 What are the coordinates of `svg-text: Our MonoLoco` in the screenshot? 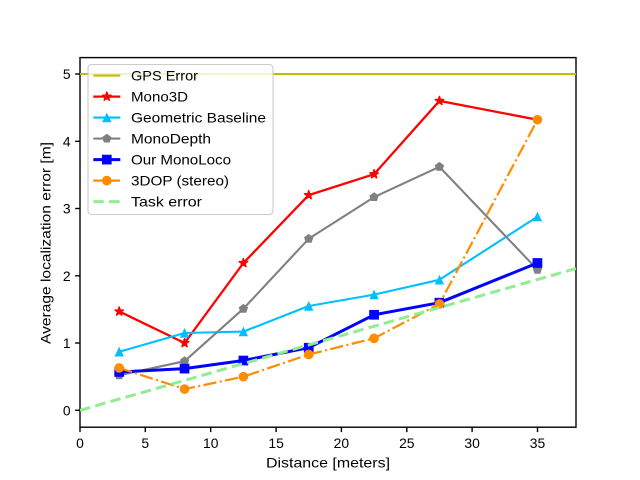 It's located at (181, 160).